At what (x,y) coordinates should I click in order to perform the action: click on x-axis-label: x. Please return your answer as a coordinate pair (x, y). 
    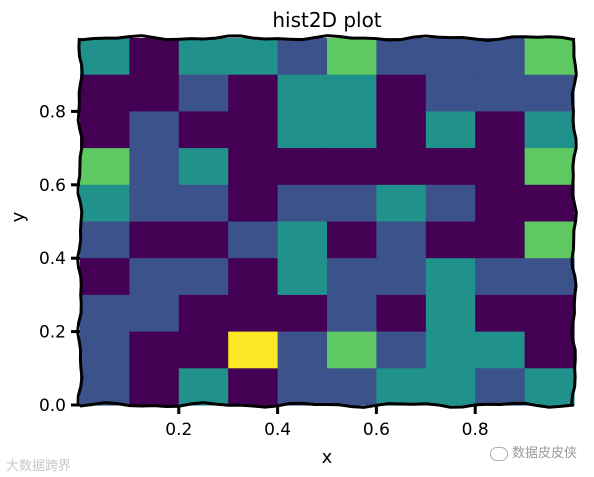
    Looking at the image, I should click on (327, 457).